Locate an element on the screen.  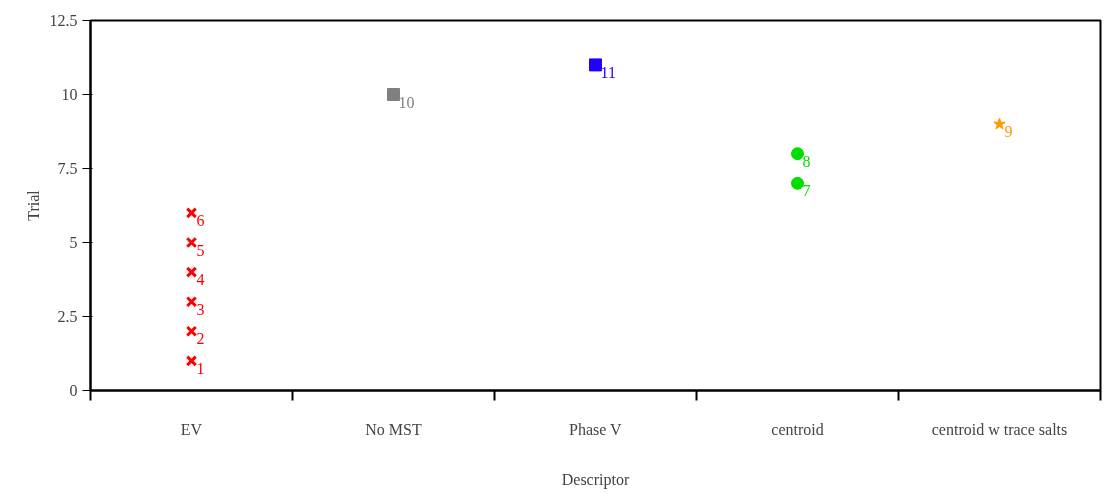
data-label: 9 is located at coordinates (1008, 132).